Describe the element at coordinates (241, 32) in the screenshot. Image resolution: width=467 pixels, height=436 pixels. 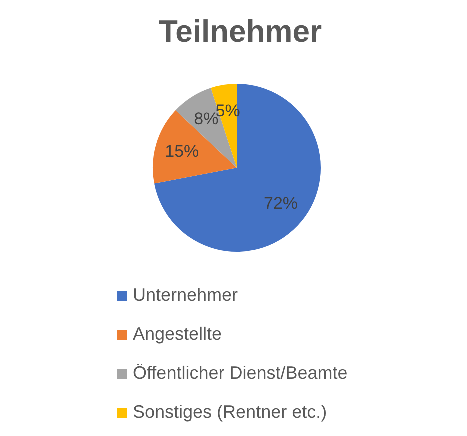
I see `chart-title: Teilnehmer` at that location.